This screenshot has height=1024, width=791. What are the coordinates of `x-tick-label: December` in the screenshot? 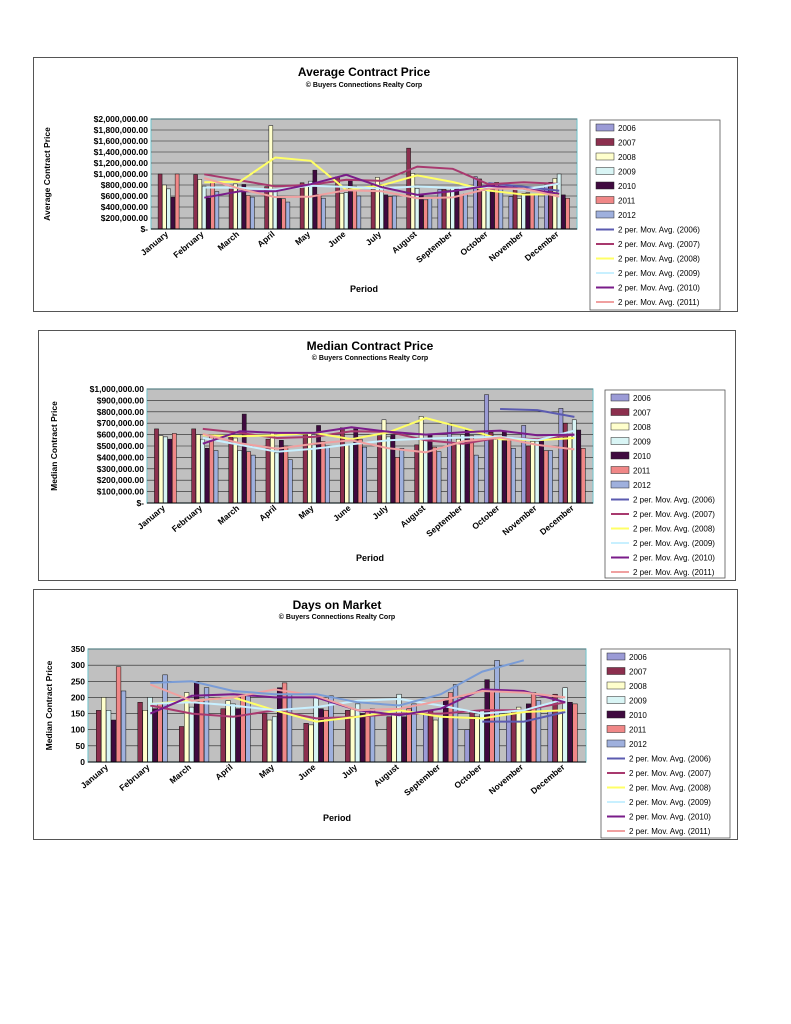 It's located at (548, 778).